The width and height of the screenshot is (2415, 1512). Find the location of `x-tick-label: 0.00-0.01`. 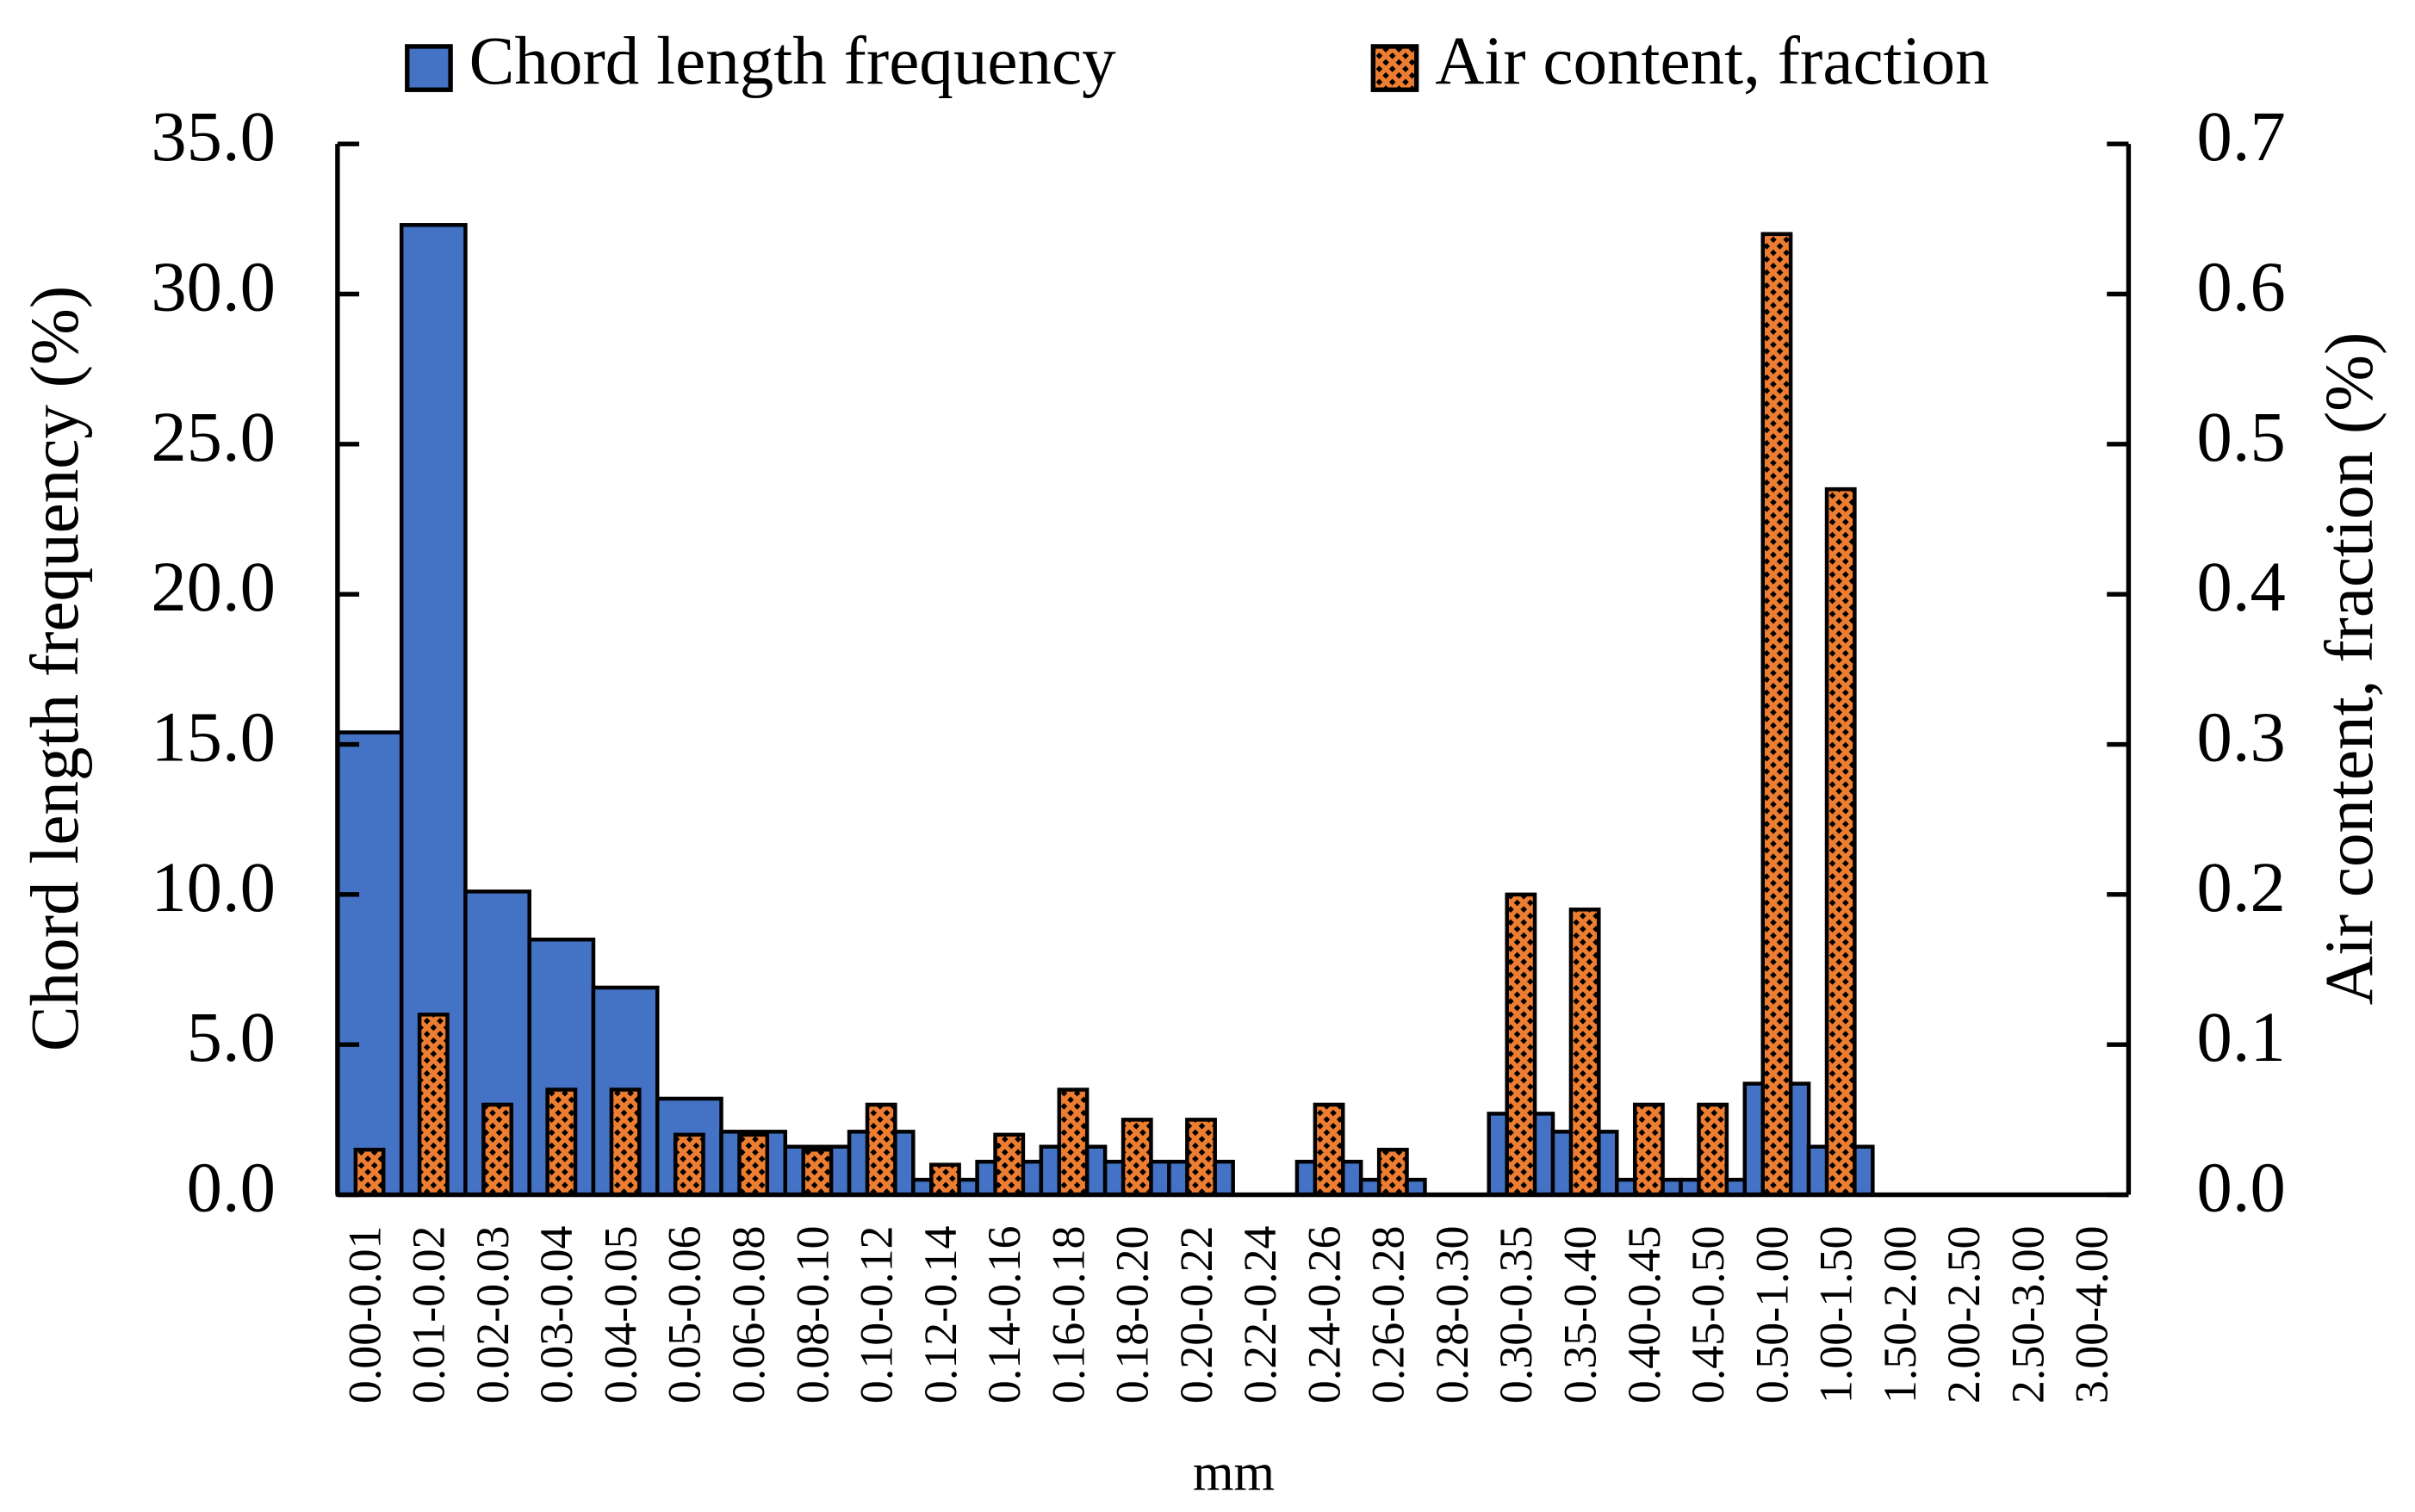

x-tick-label: 0.00-0.01 is located at coordinates (364, 1314).